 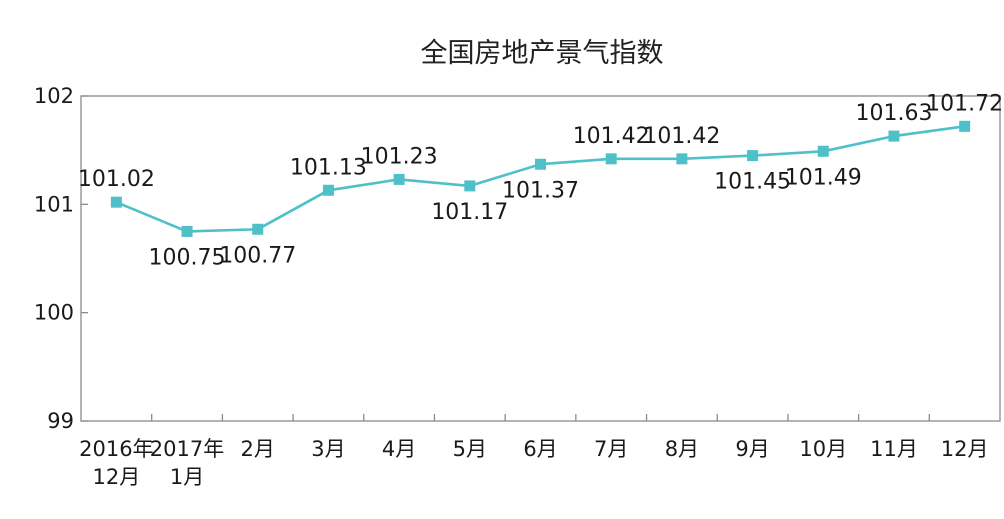 I want to click on chart-title: 全国房地产景气指数, so click(x=542, y=53).